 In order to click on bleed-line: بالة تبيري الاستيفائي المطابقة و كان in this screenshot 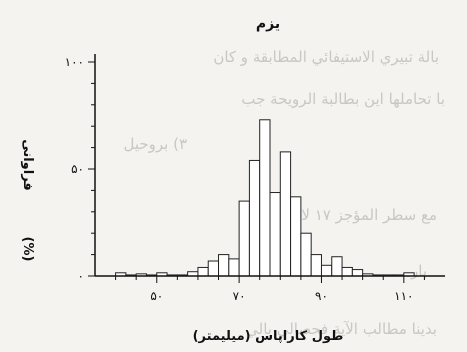, I will do `click(326, 57)`.